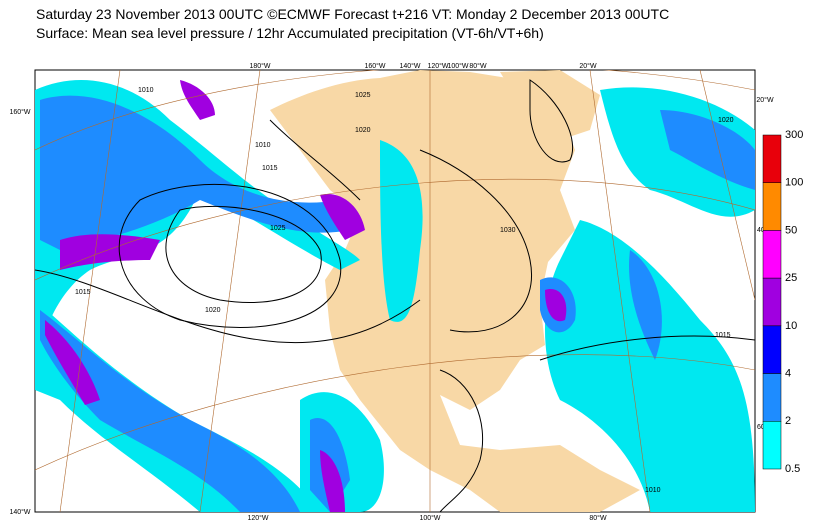 The width and height of the screenshot is (813, 529). I want to click on colorbar-label: 4, so click(788, 373).